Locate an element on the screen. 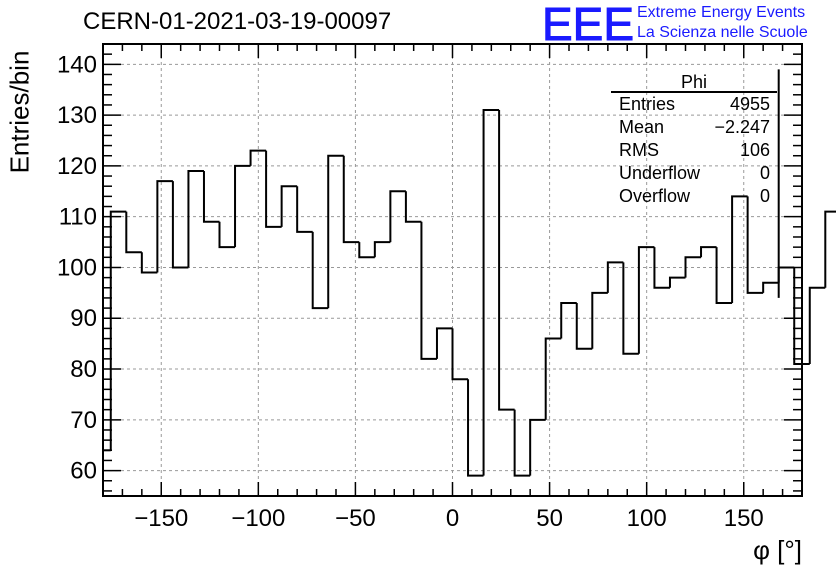  y-tick-label: 130 is located at coordinates (77, 115).